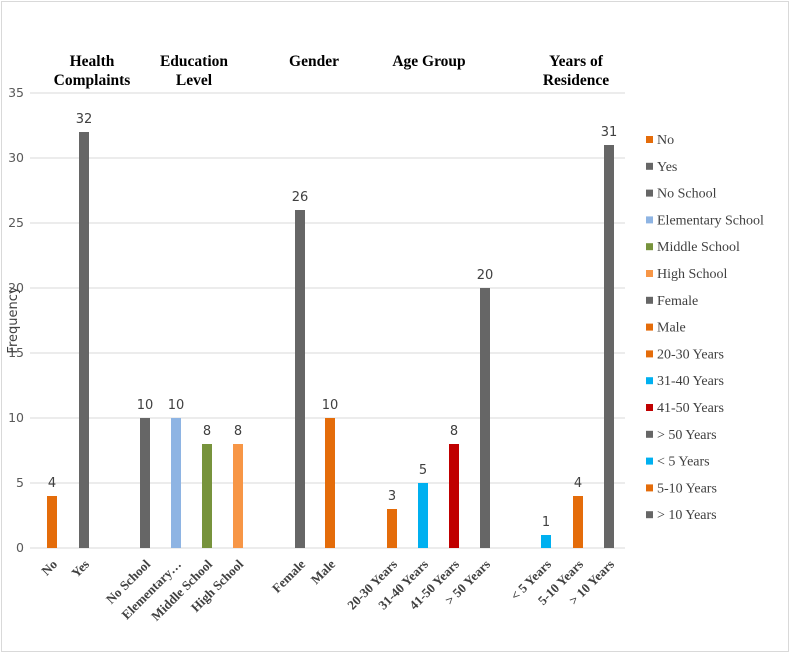  I want to click on group-title-line: Health, so click(92, 61).